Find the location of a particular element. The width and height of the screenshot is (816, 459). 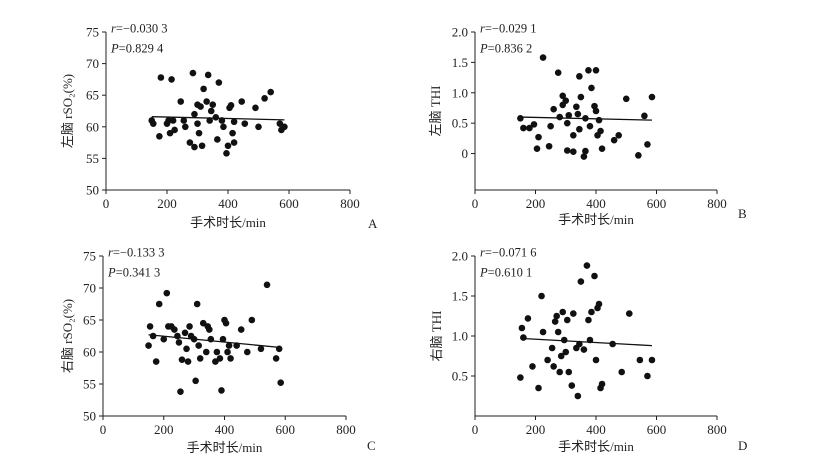

y-axis-label: 左脑 rSO₂(%) is located at coordinates (67, 111).